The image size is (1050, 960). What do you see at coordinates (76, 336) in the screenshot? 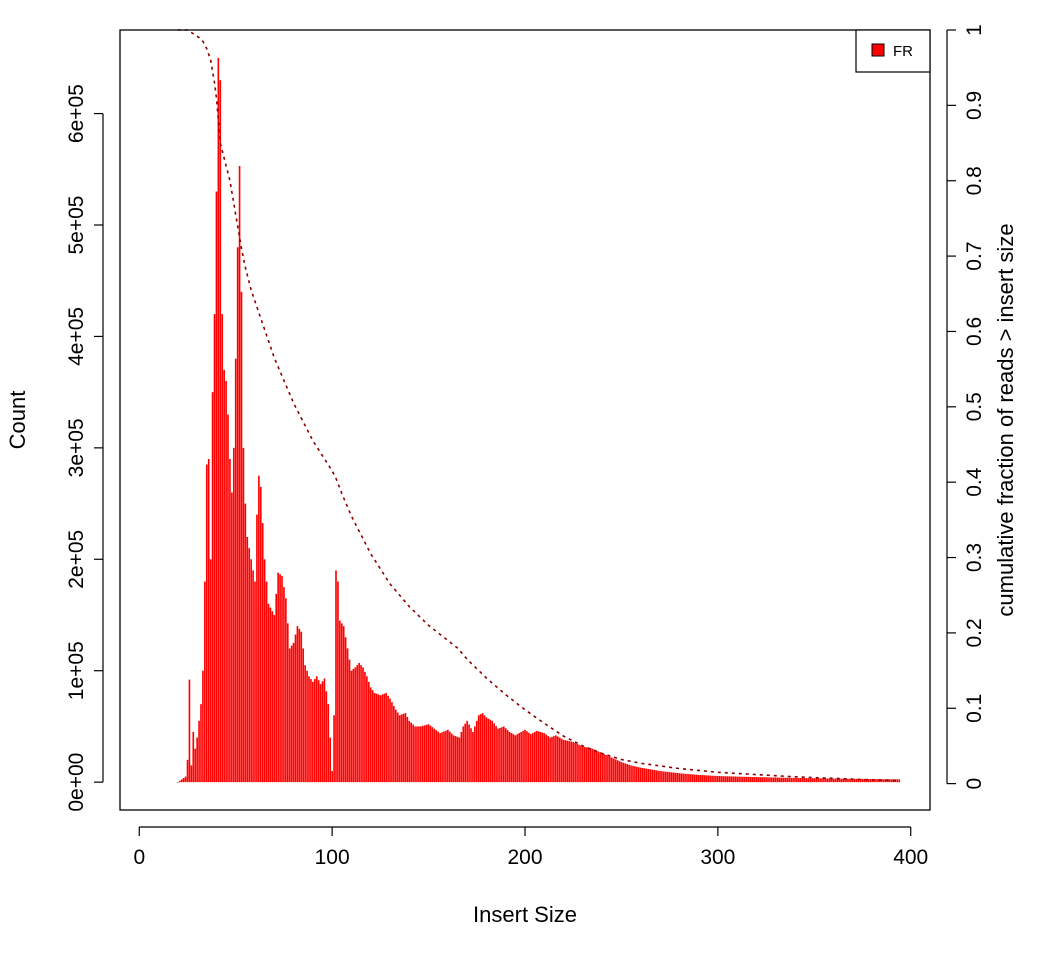
I see `y-tick-label: 4e+05` at bounding box center [76, 336].